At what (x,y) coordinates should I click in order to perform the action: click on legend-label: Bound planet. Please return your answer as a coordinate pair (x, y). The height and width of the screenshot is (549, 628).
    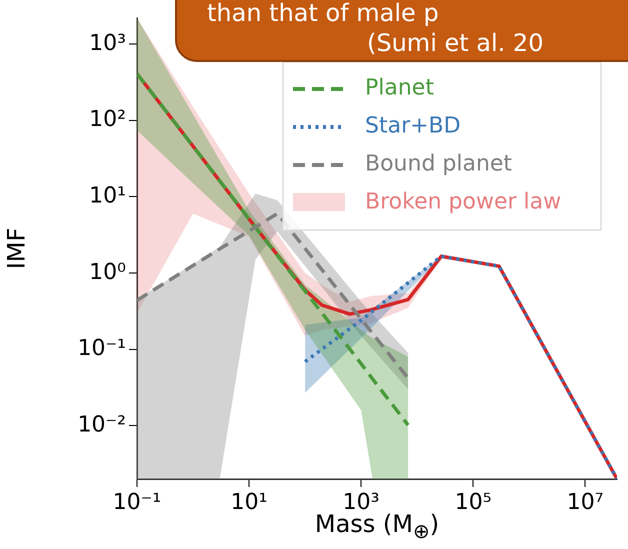
    Looking at the image, I should click on (438, 164).